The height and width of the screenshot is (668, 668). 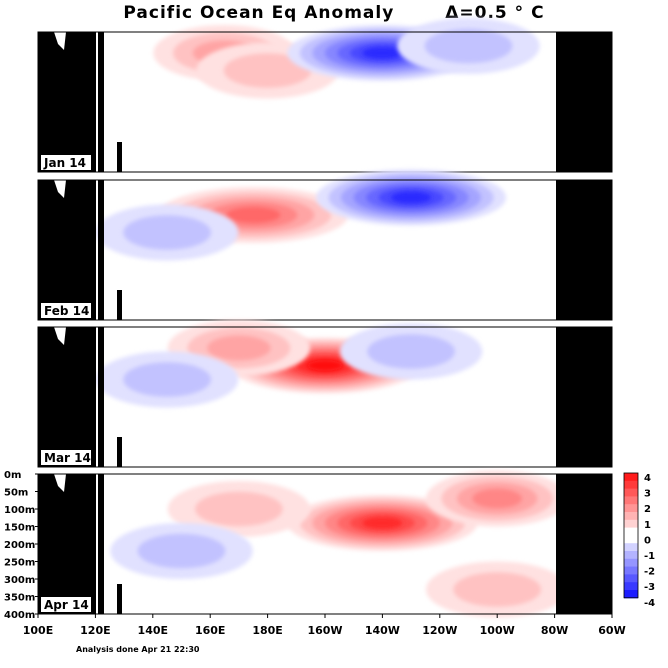 I want to click on colorbar-tick-label: -4, so click(x=649, y=603).